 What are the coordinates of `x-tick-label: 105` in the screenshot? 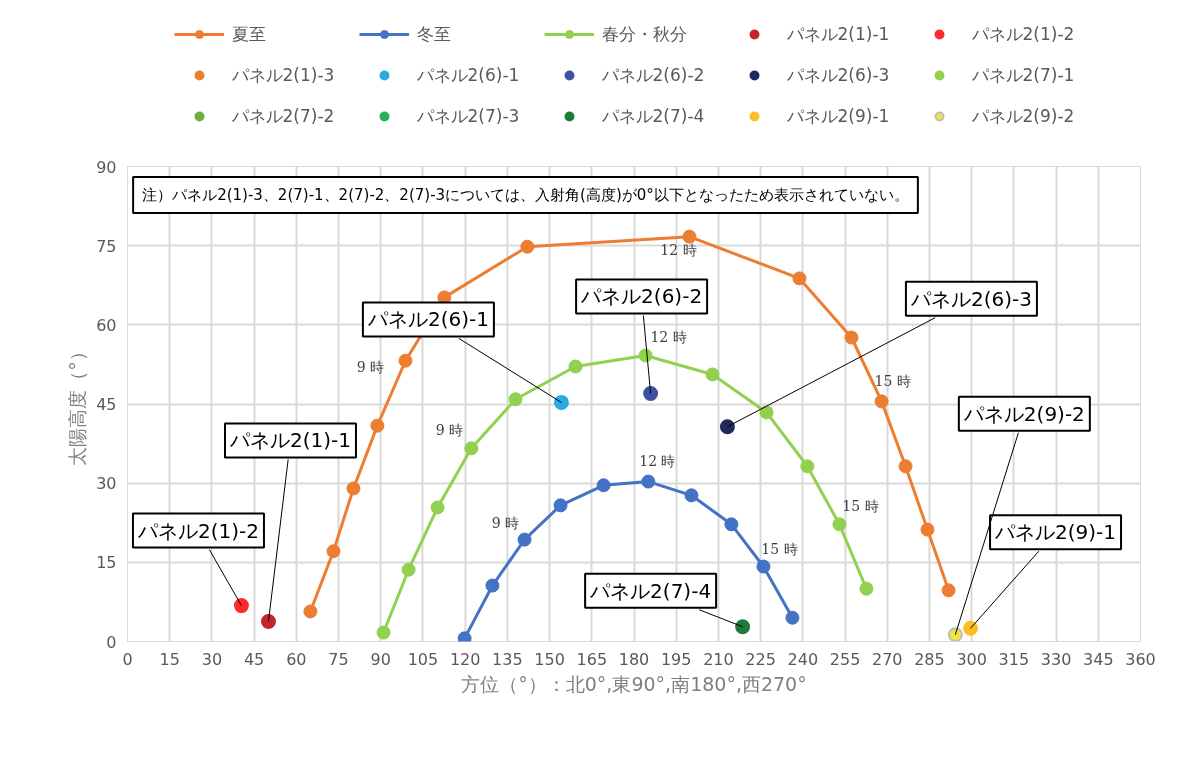 It's located at (423, 659).